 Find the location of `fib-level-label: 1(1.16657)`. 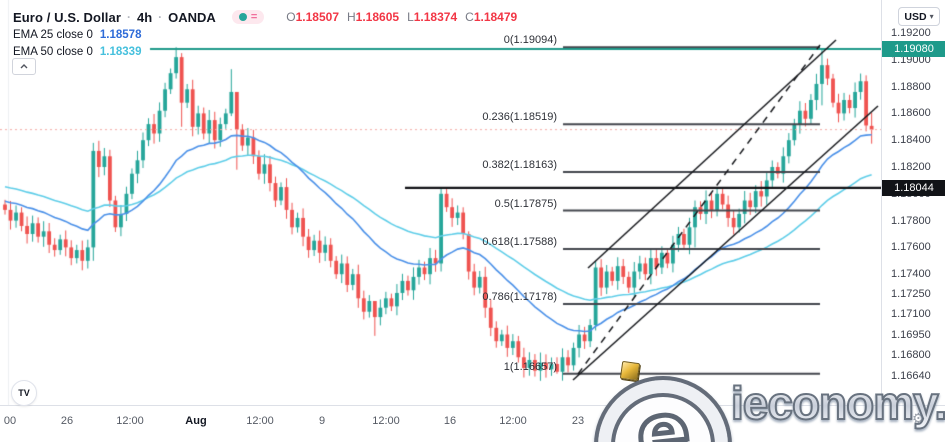

fib-level-label: 1(1.16657) is located at coordinates (530, 366).